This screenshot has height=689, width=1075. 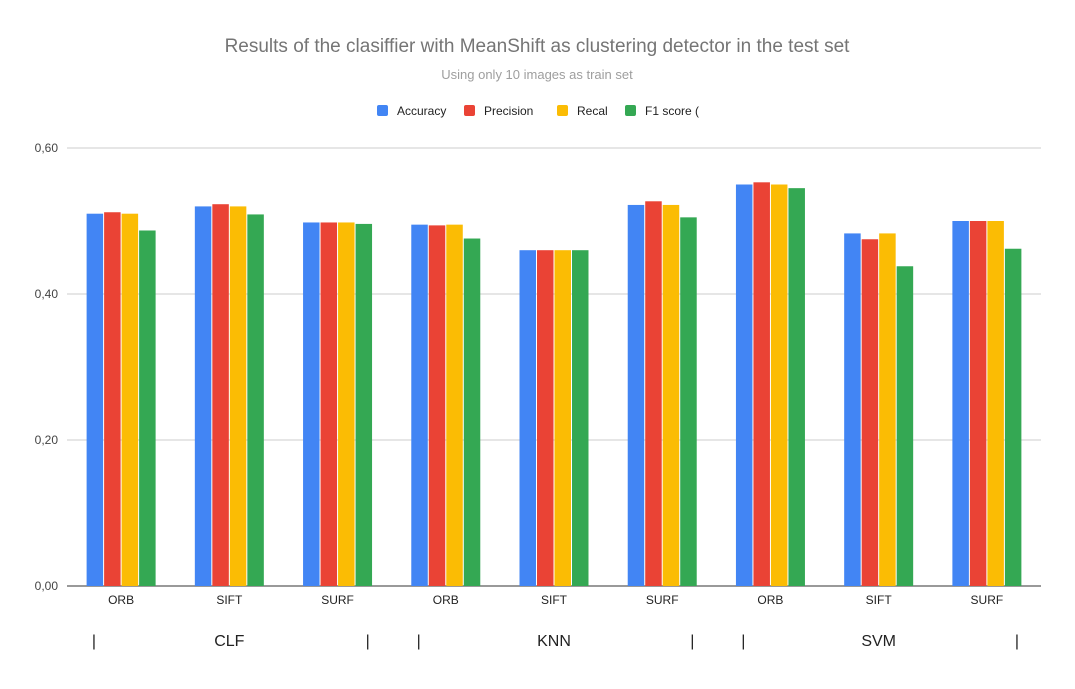 What do you see at coordinates (47, 294) in the screenshot?
I see `y-tick-label: 0,40` at bounding box center [47, 294].